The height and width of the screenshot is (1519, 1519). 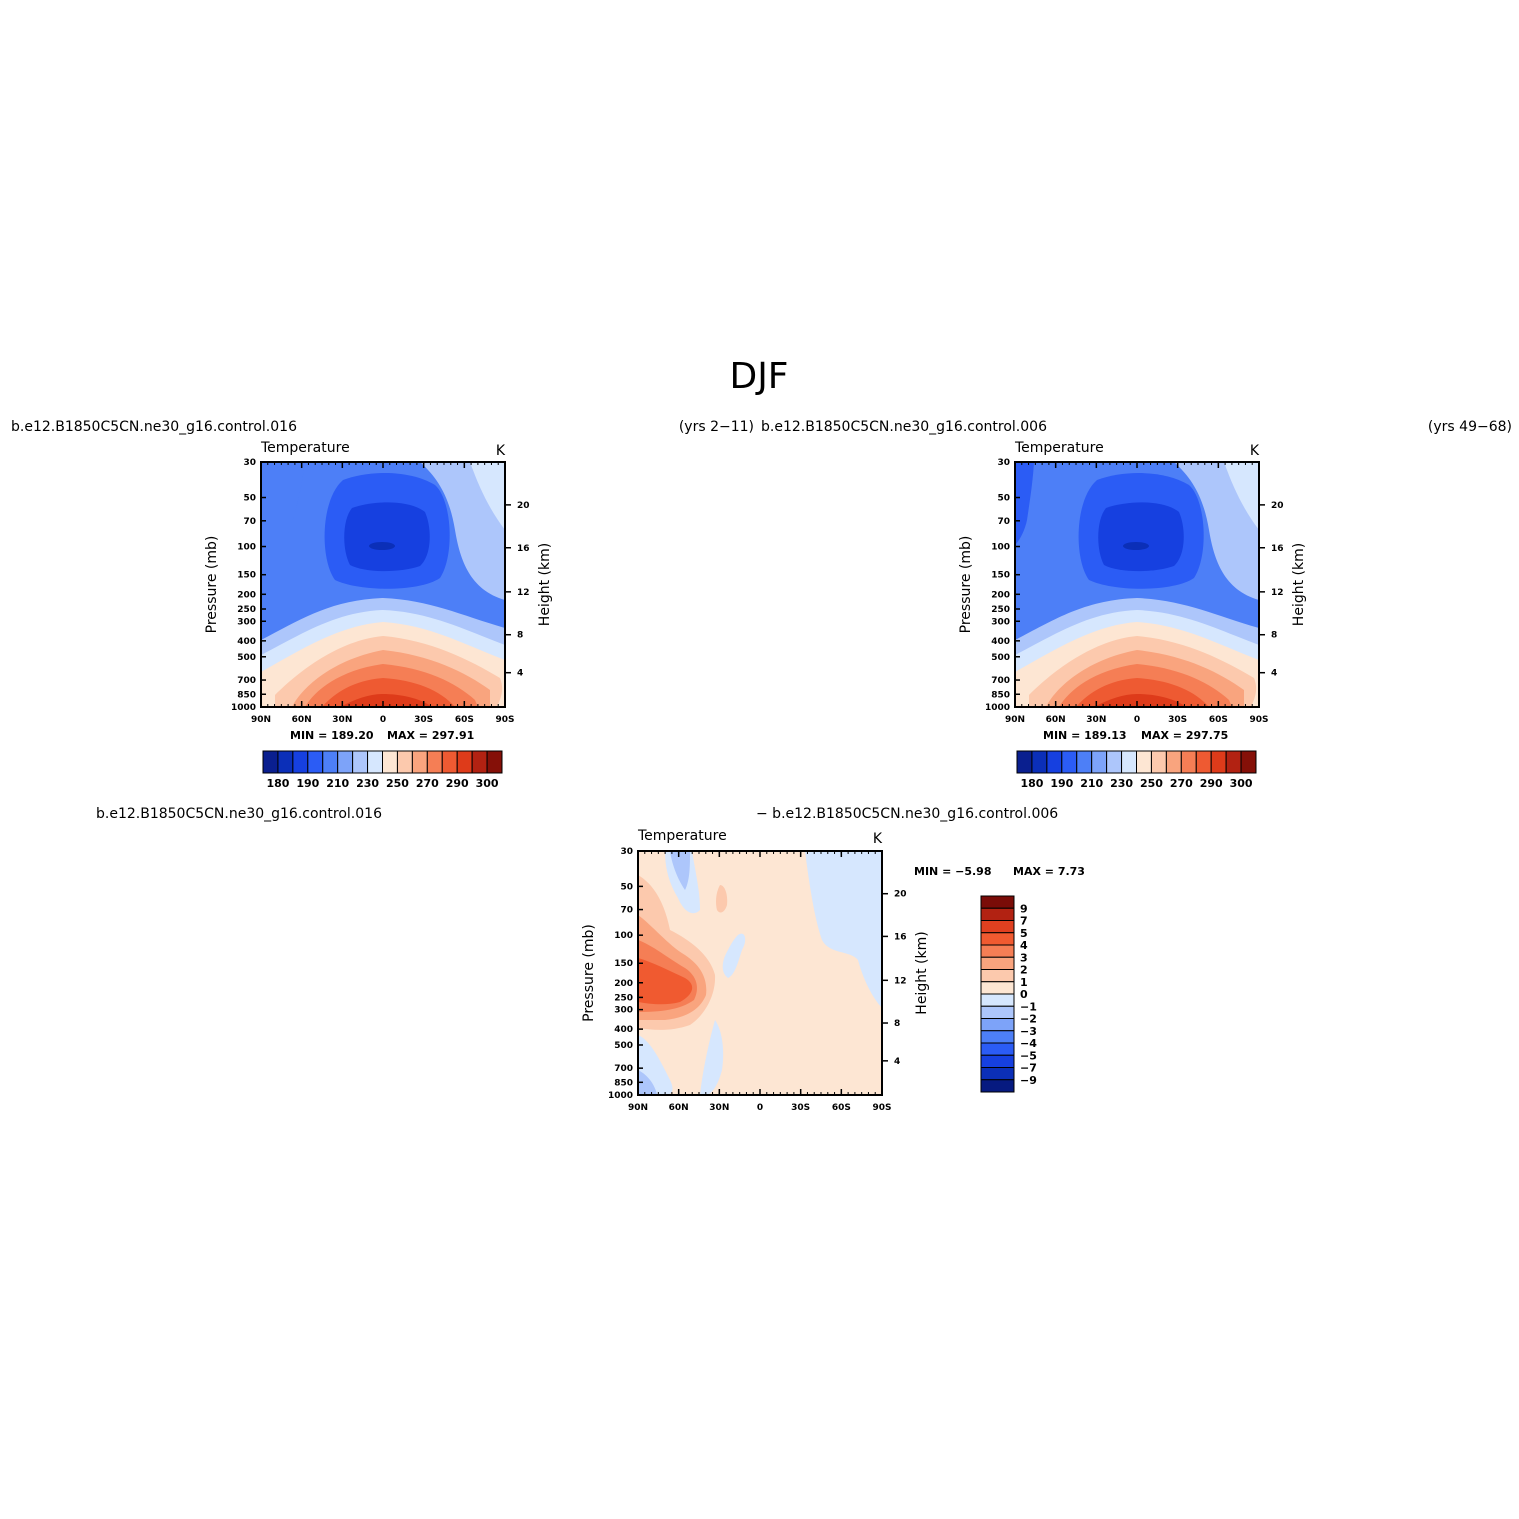 I want to click on min-label: MIN = 189.20, so click(x=332, y=735).